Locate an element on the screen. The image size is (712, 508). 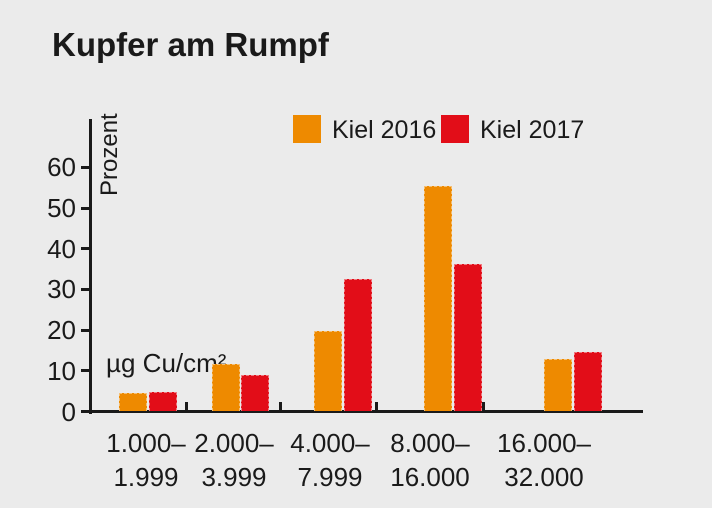
y-tick-label-40: 40 is located at coordinates (61, 248).